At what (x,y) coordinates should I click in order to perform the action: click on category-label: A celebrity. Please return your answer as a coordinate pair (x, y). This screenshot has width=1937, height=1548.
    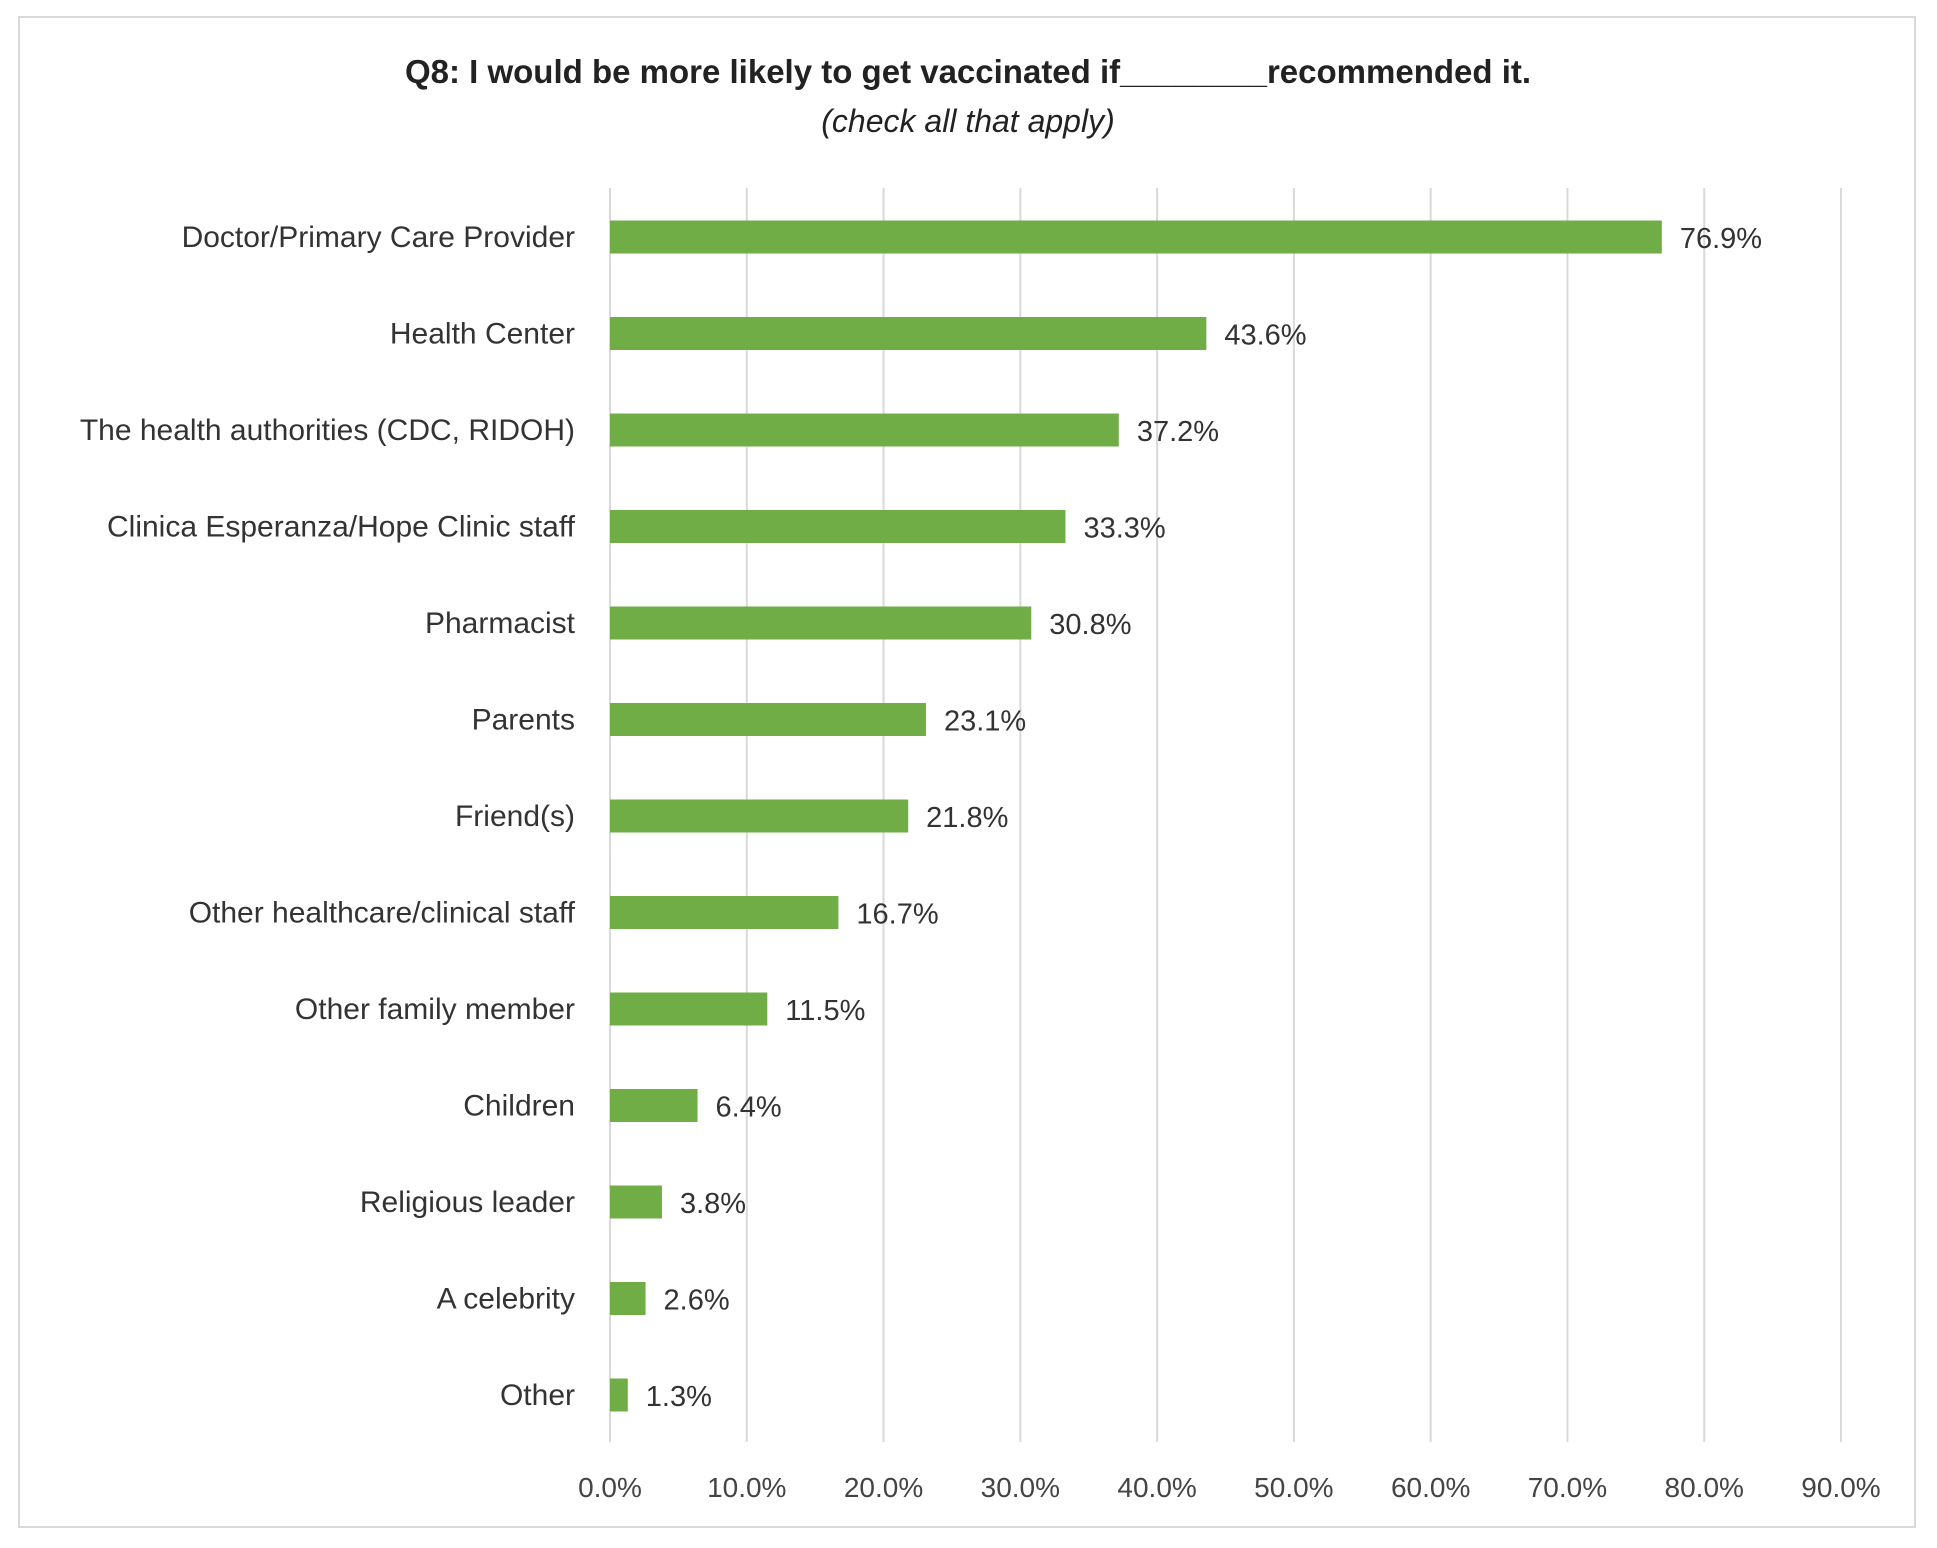
    Looking at the image, I should click on (506, 1299).